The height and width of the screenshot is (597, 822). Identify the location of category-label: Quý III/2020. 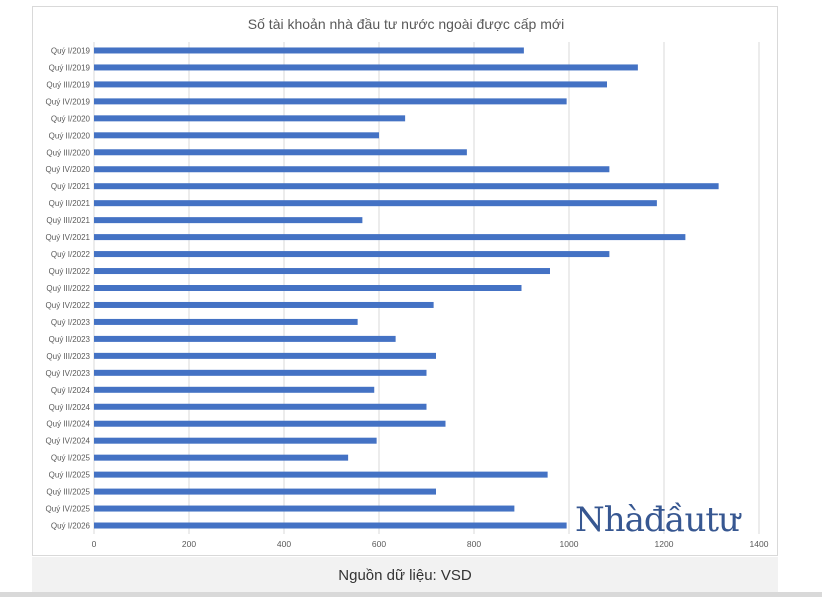
(68, 152).